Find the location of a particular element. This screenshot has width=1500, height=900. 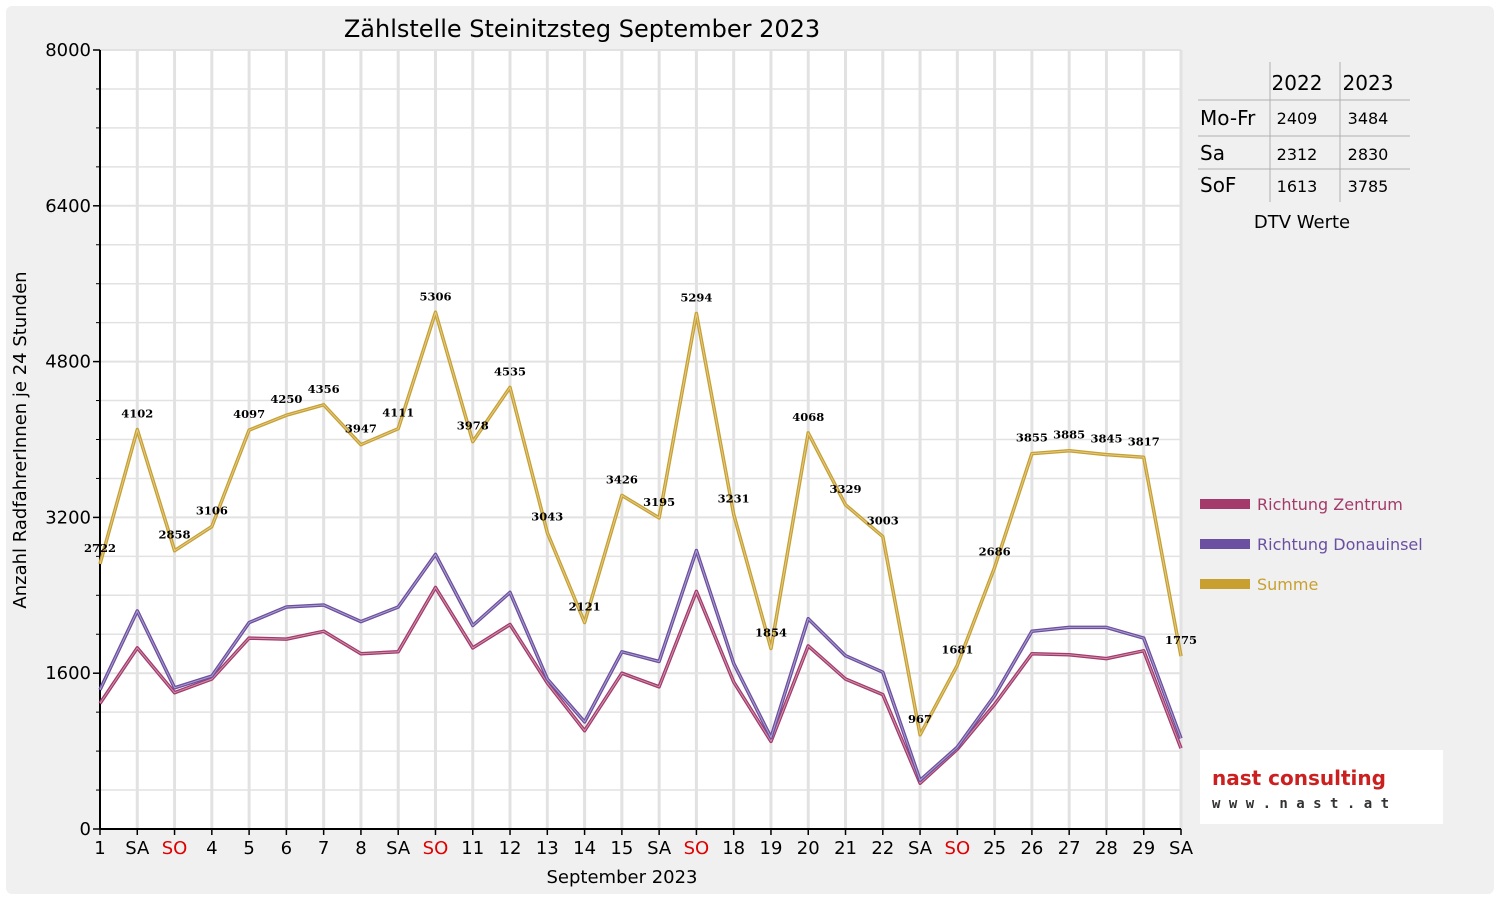

data-label: 4097 is located at coordinates (249, 414).